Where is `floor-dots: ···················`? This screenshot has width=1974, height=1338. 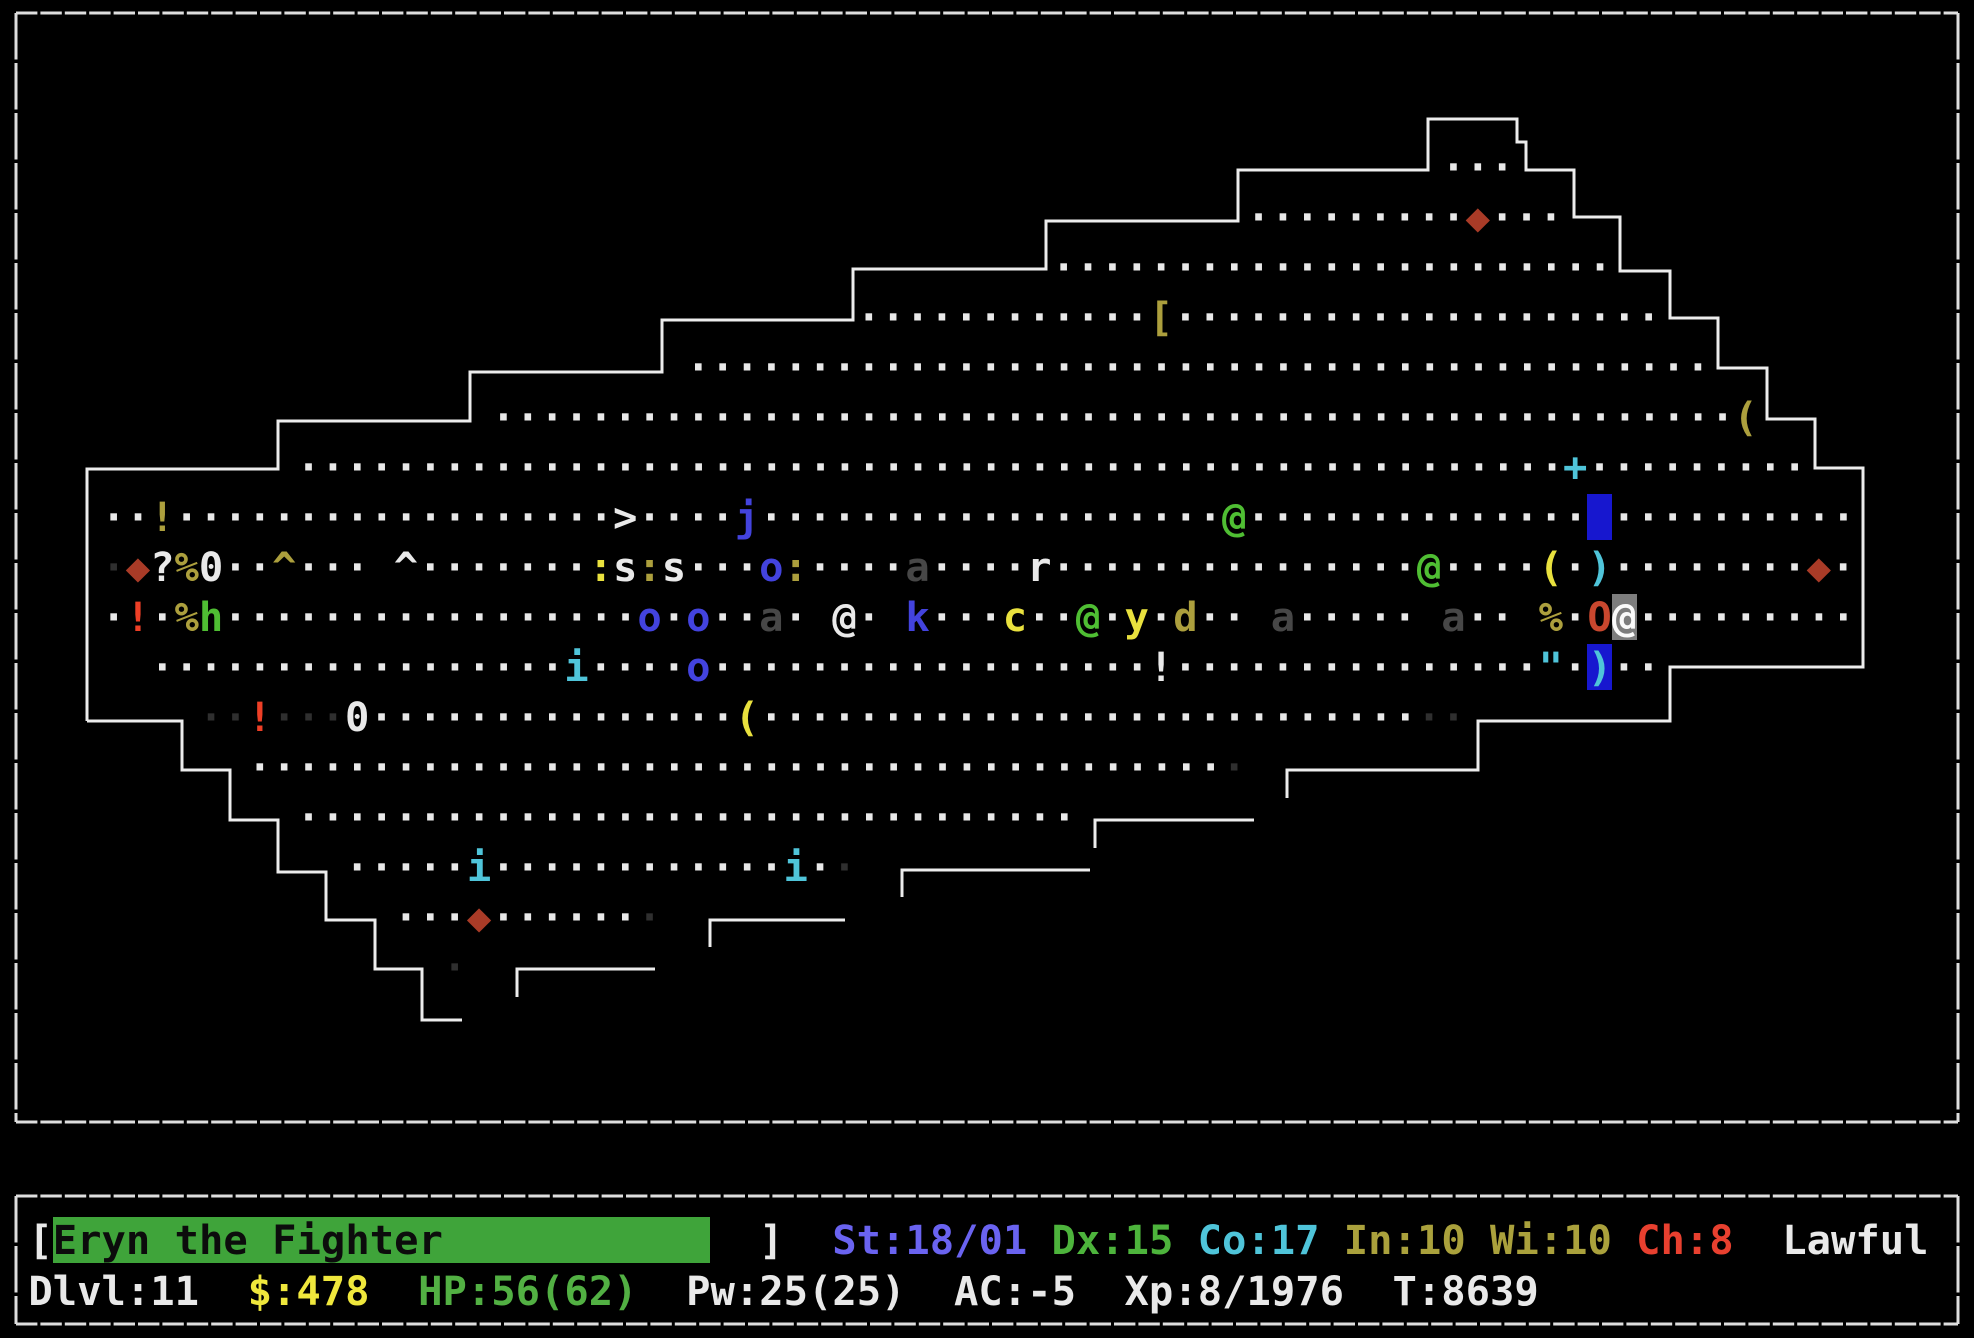
floor-dots: ··················· is located at coordinates (991, 517).